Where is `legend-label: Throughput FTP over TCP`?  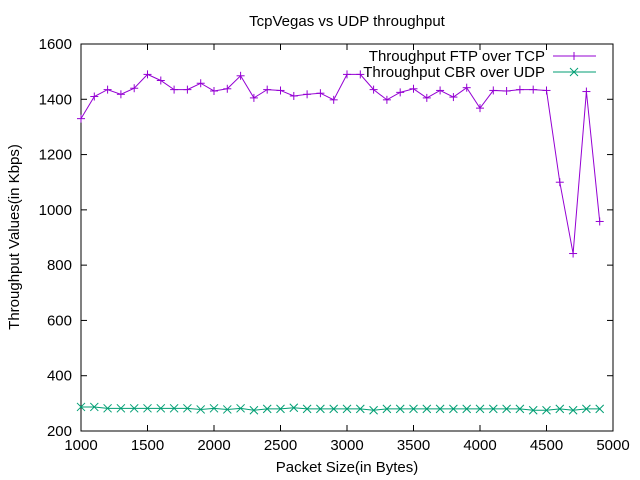
legend-label: Throughput FTP over TCP is located at coordinates (457, 56).